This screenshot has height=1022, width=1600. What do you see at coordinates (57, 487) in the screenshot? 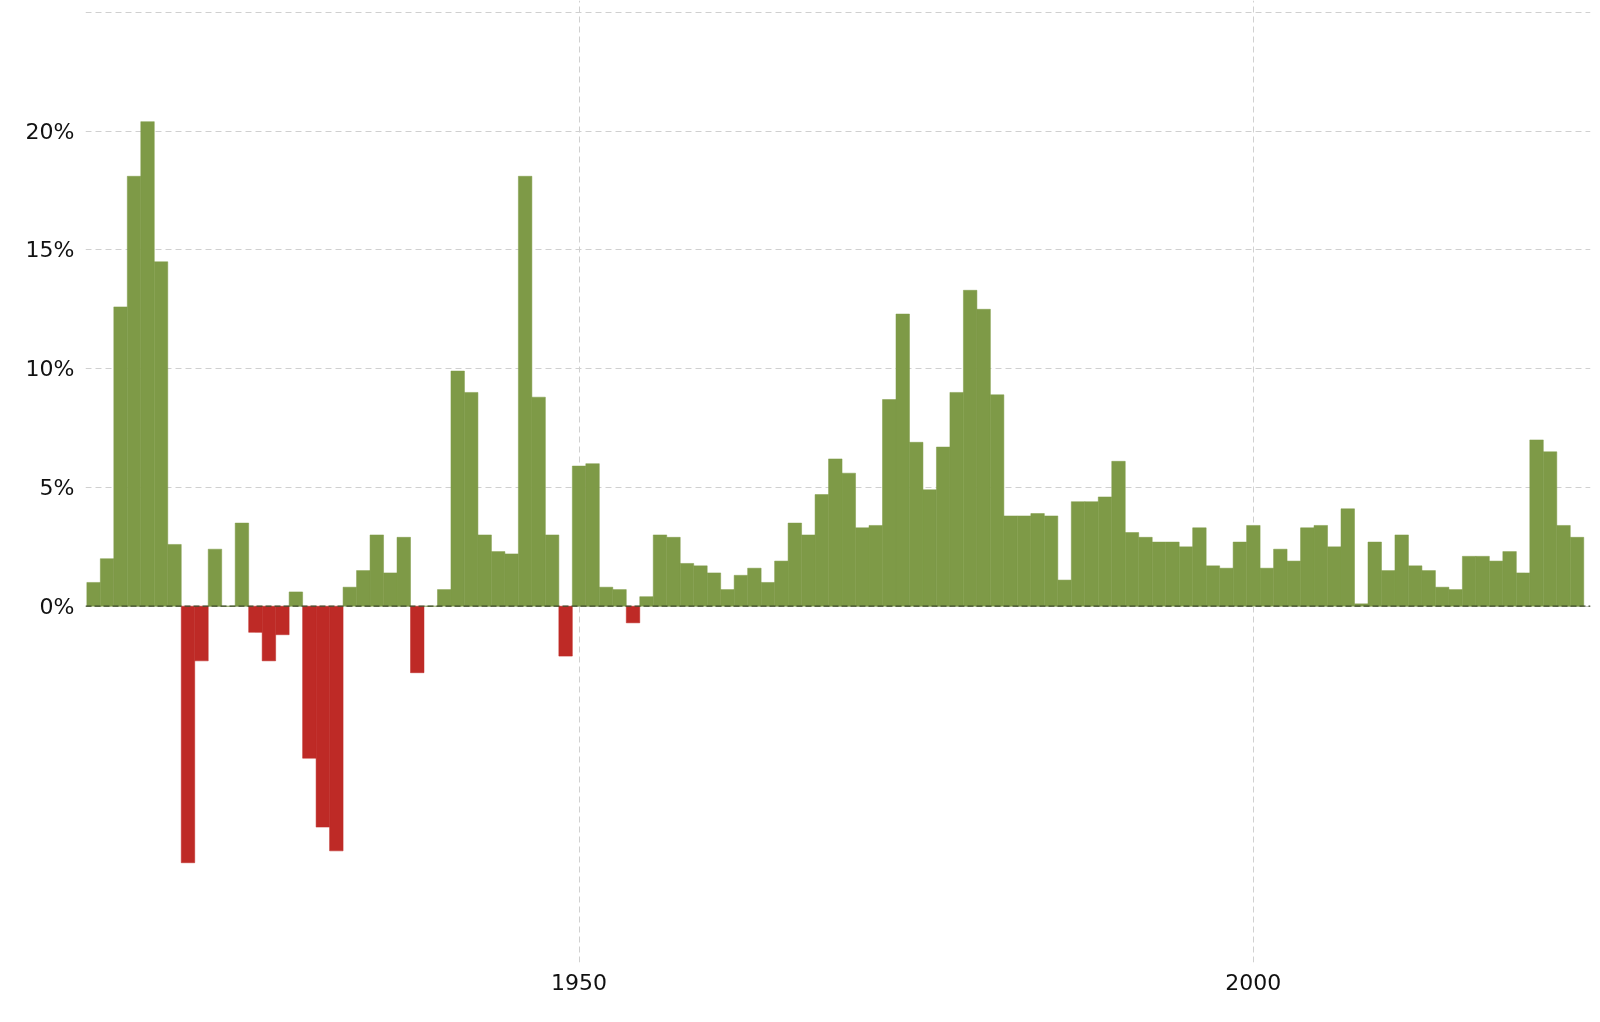
I see `y-tick-label: 5%` at bounding box center [57, 487].